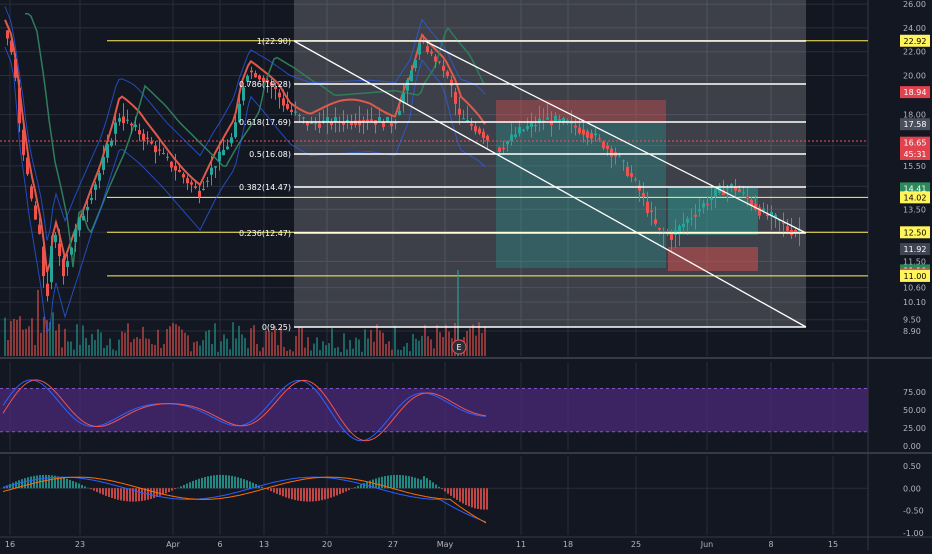 The image size is (932, 554). I want to click on price-axis-tick: 22.00, so click(914, 52).